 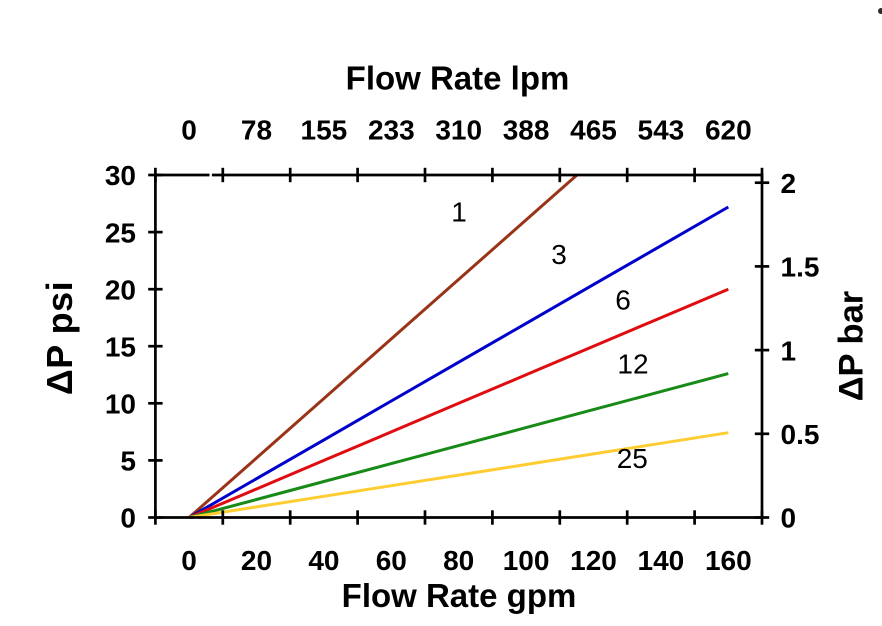 I want to click on svg-text: 233, so click(x=391, y=129).